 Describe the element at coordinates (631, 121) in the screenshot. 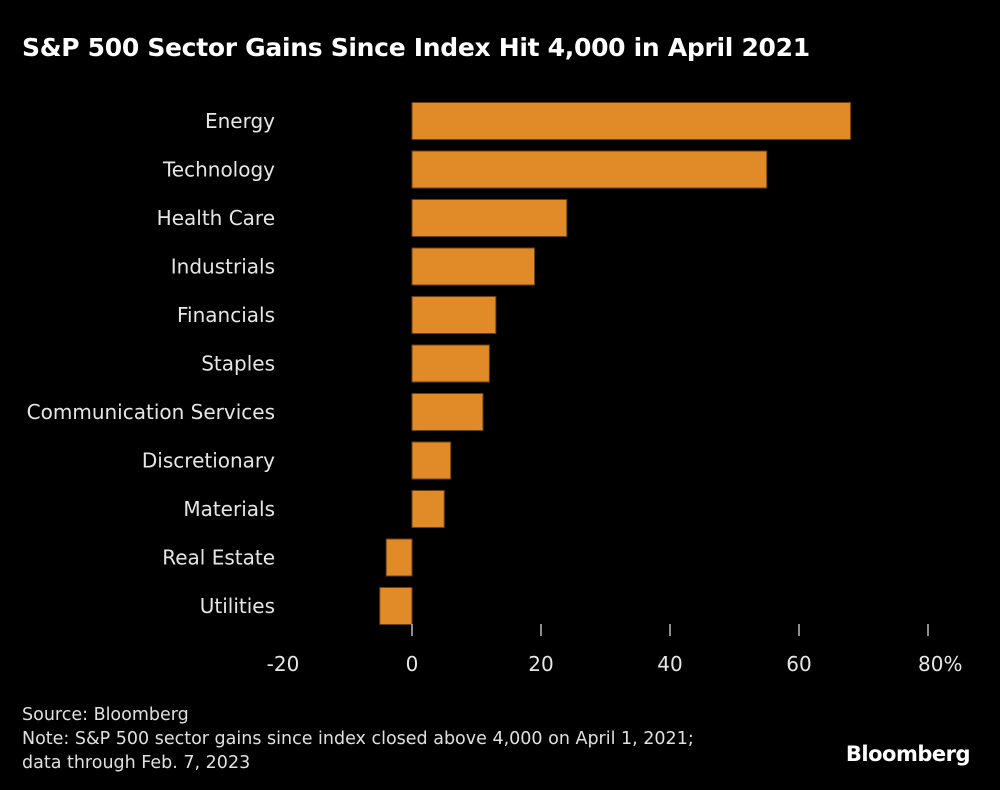

I see `bar-energy` at that location.